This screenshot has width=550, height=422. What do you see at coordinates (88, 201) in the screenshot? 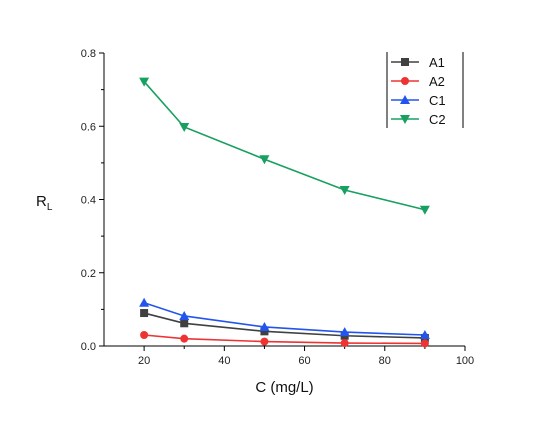
I see `y-tick-label: 0.4` at bounding box center [88, 201].